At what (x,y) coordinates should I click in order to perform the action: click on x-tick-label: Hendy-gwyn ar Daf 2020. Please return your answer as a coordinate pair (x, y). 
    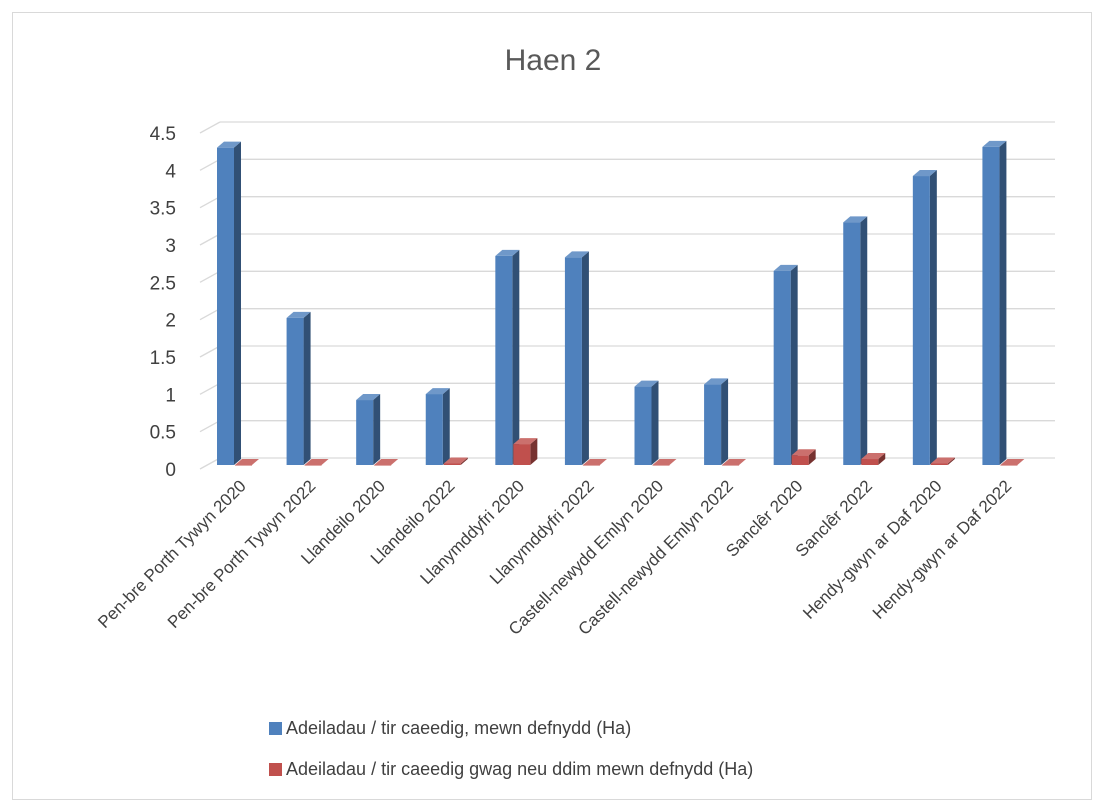
    Looking at the image, I should click on (872, 549).